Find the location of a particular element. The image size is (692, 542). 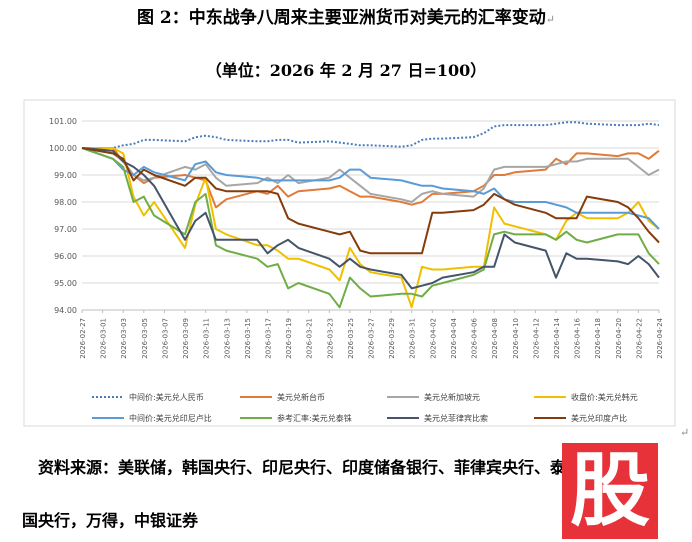

y-tick-label: 98.00 is located at coordinates (65, 202).